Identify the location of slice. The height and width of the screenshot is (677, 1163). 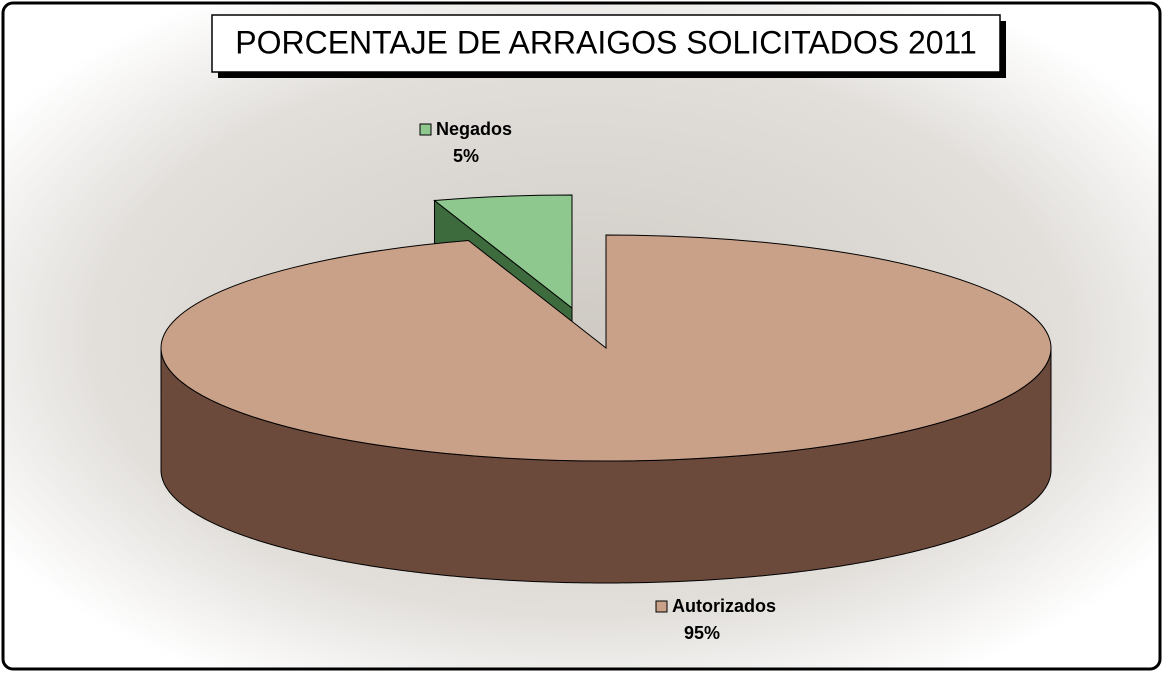
(503, 252).